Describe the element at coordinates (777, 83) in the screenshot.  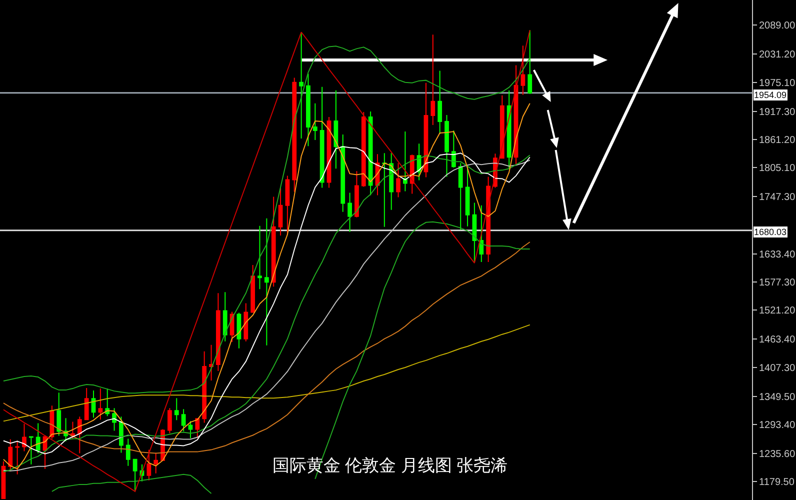
I see `y-tick-label: 1975.10` at that location.